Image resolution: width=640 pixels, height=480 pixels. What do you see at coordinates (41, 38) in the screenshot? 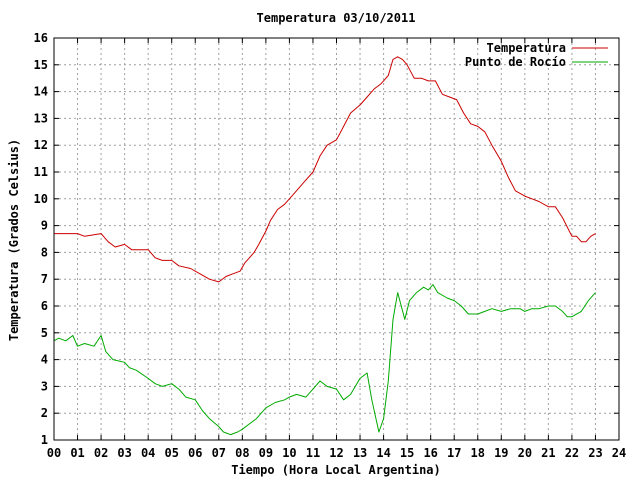
I see `y-tick-label: 16` at bounding box center [41, 38].